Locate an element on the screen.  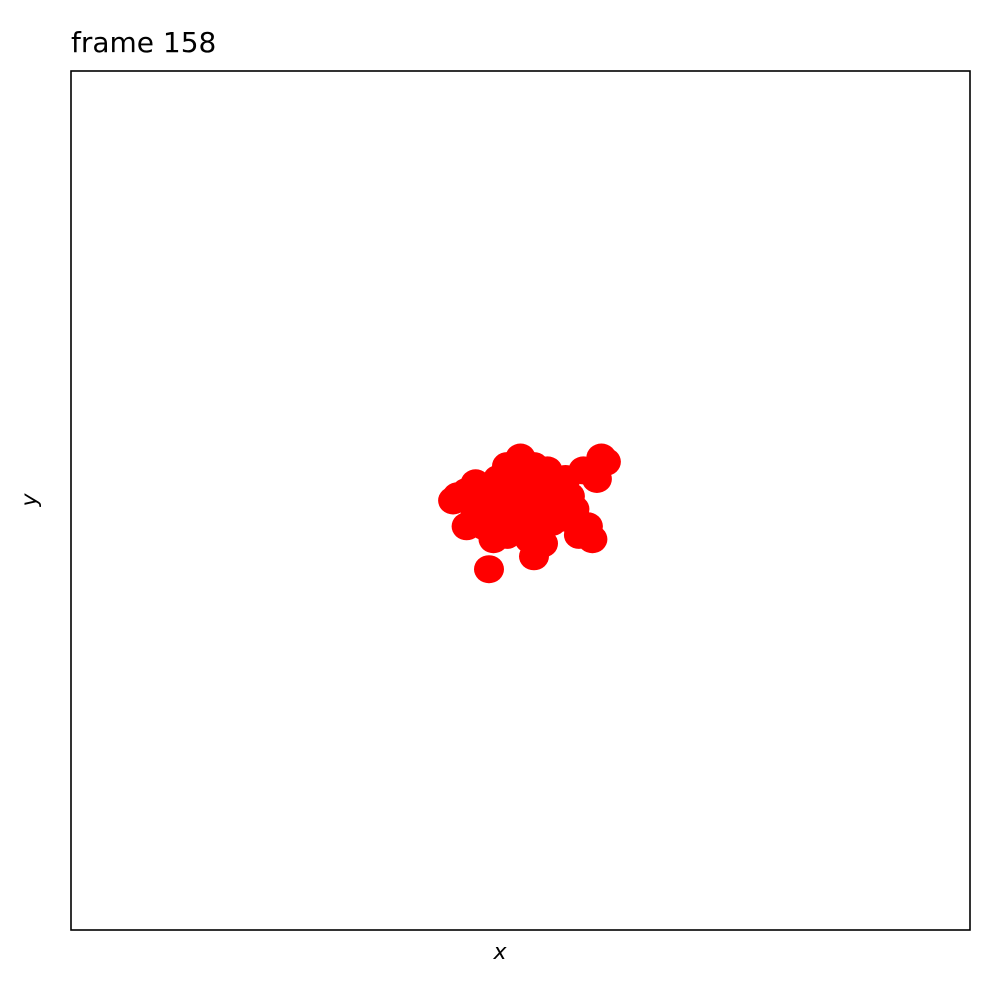
x-axis-label: x is located at coordinates (500, 952).